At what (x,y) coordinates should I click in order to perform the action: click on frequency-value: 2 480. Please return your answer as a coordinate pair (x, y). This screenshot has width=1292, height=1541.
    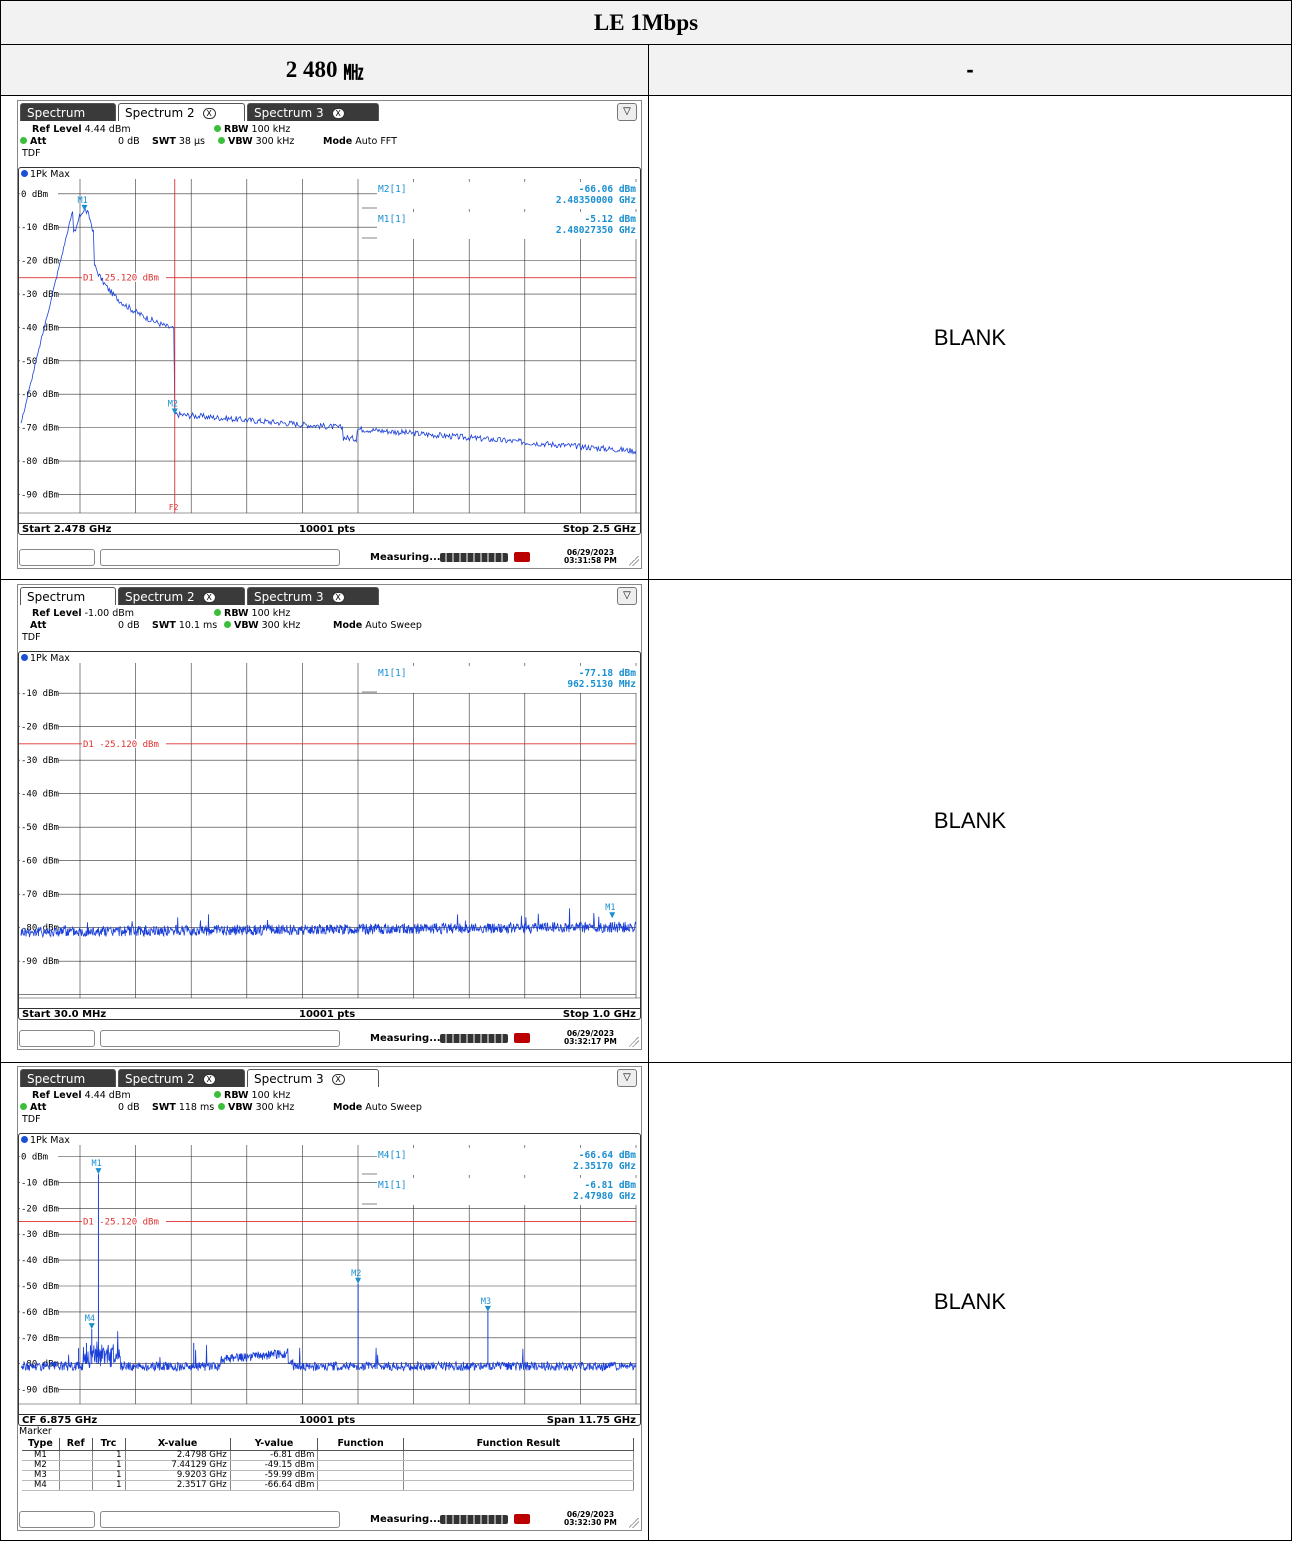
    Looking at the image, I should click on (311, 69).